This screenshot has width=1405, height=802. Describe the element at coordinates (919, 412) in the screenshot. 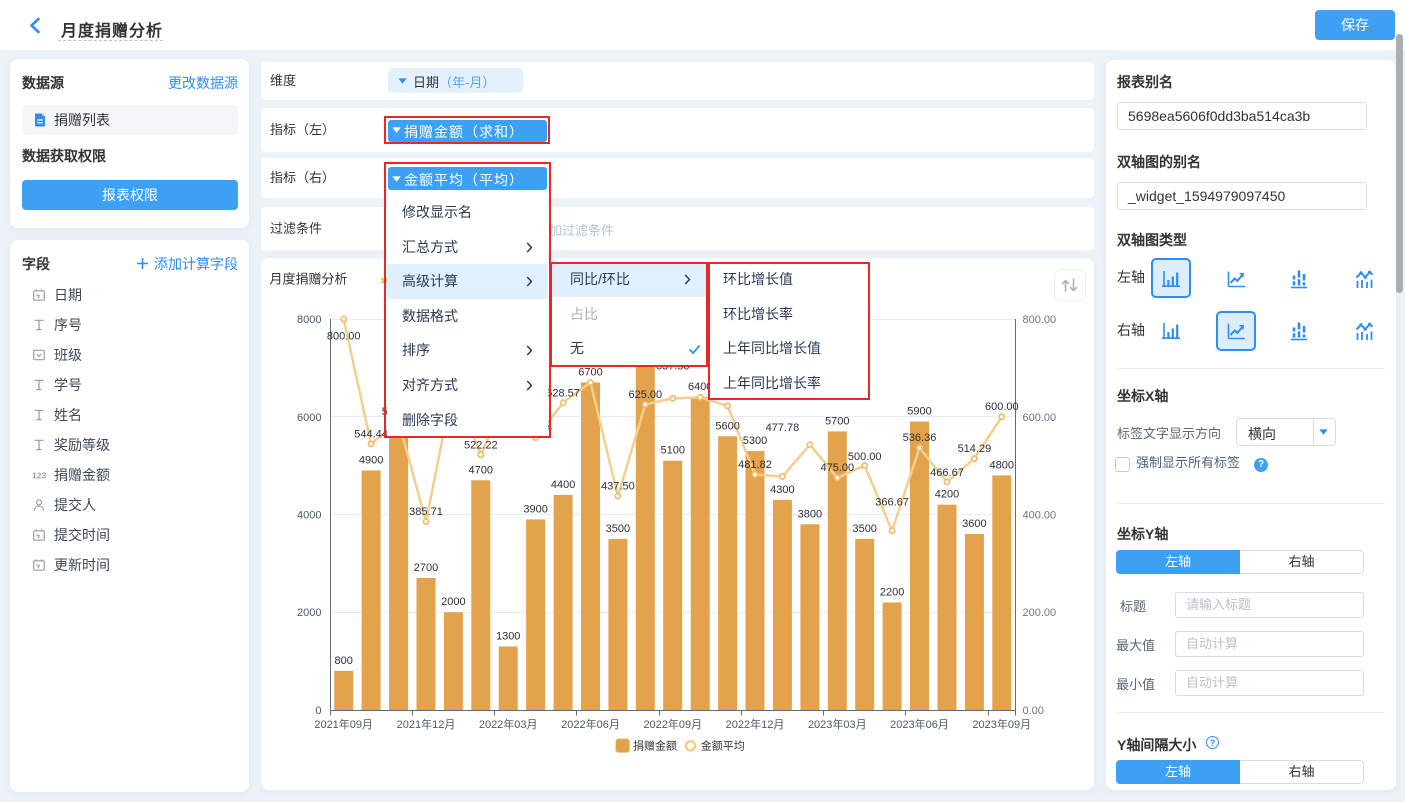

I see `svg-text: 5900` at that location.